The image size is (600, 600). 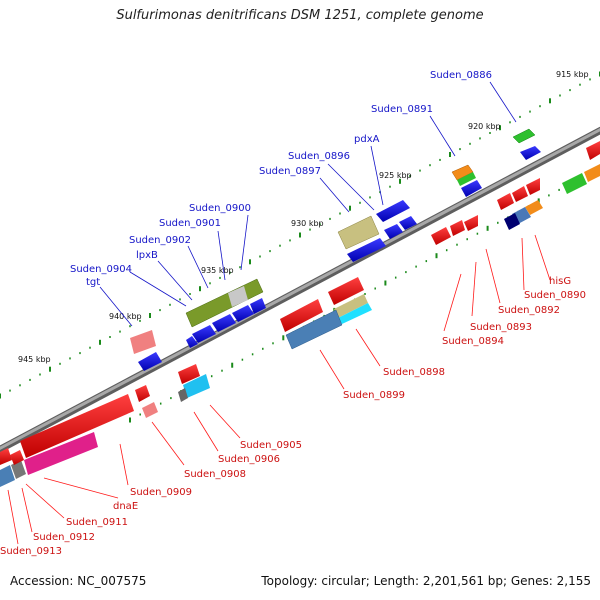 What do you see at coordinates (461, 75) in the screenshot?
I see `gene-label-suden-0886: Suden_0886` at bounding box center [461, 75].